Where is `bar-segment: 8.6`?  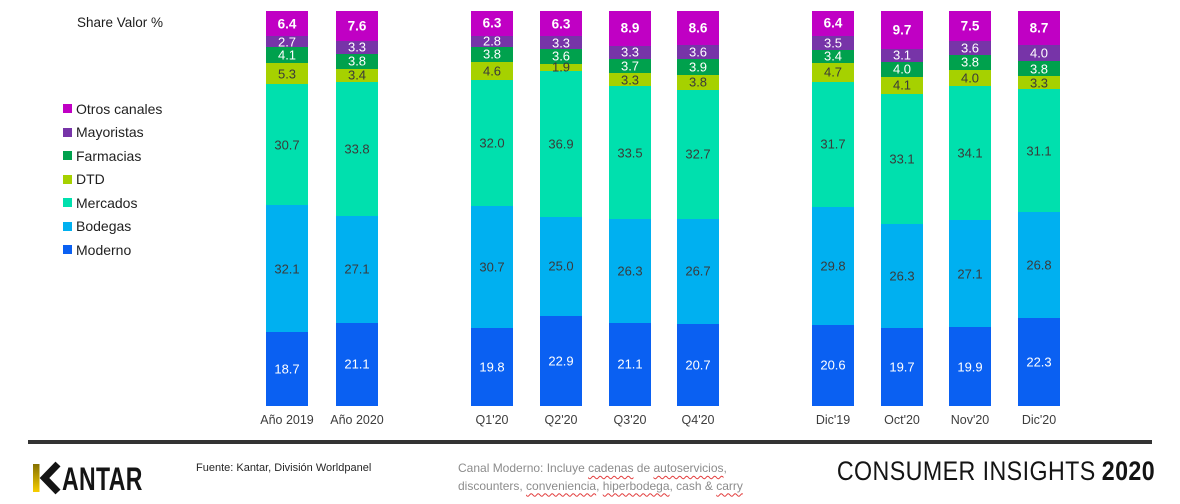 bar-segment: 8.6 is located at coordinates (698, 28).